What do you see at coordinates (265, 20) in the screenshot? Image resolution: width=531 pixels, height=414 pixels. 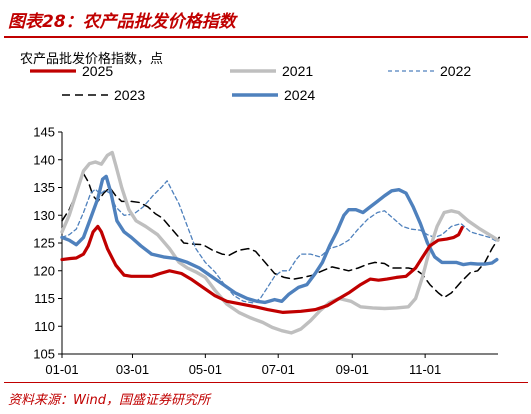 I see `header-bar: 图表28：农产品批发价格指数` at bounding box center [265, 20].